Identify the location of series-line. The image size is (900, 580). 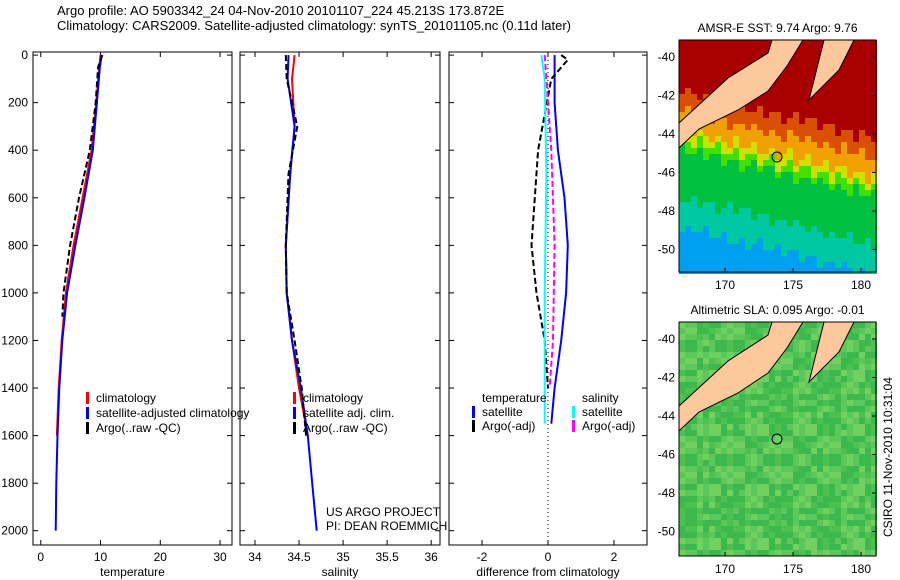
(301, 293).